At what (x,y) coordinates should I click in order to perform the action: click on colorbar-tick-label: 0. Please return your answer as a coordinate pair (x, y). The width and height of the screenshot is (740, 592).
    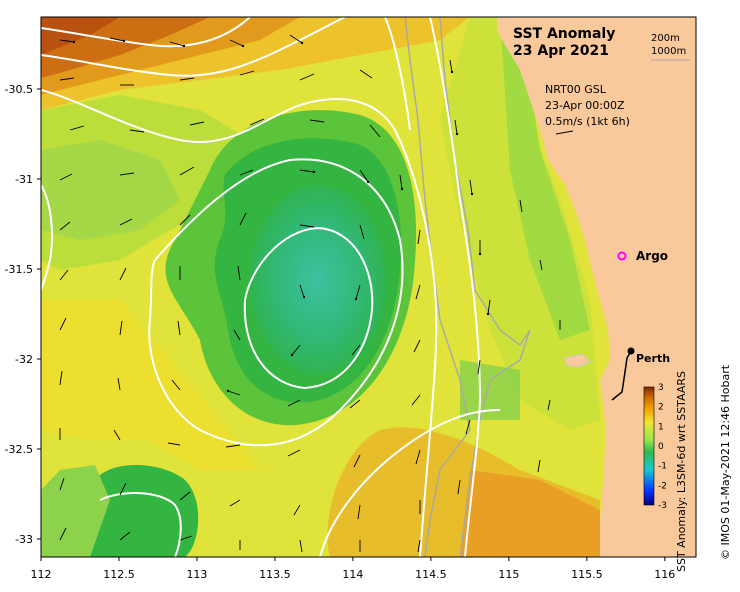
    Looking at the image, I should click on (661, 447).